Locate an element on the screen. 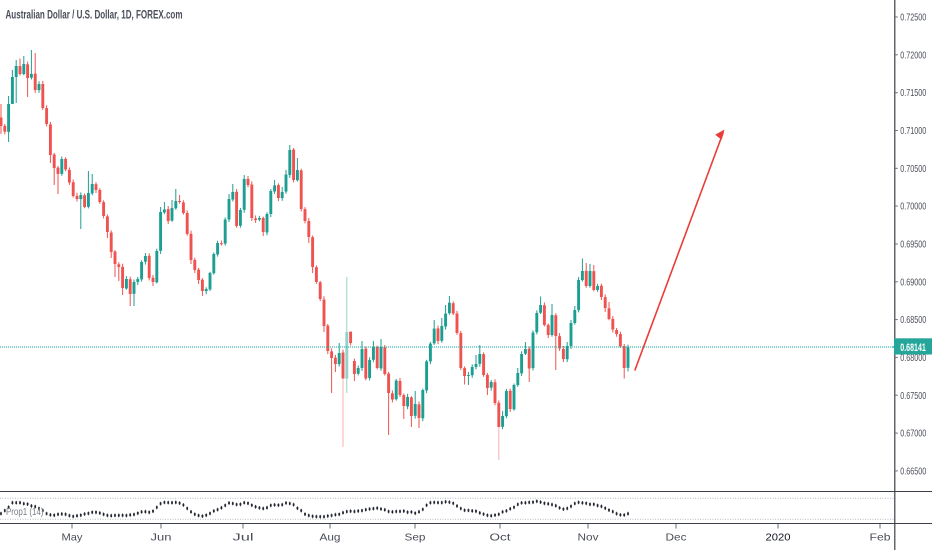 This screenshot has height=550, width=932. svg-text: Feb is located at coordinates (880, 538).